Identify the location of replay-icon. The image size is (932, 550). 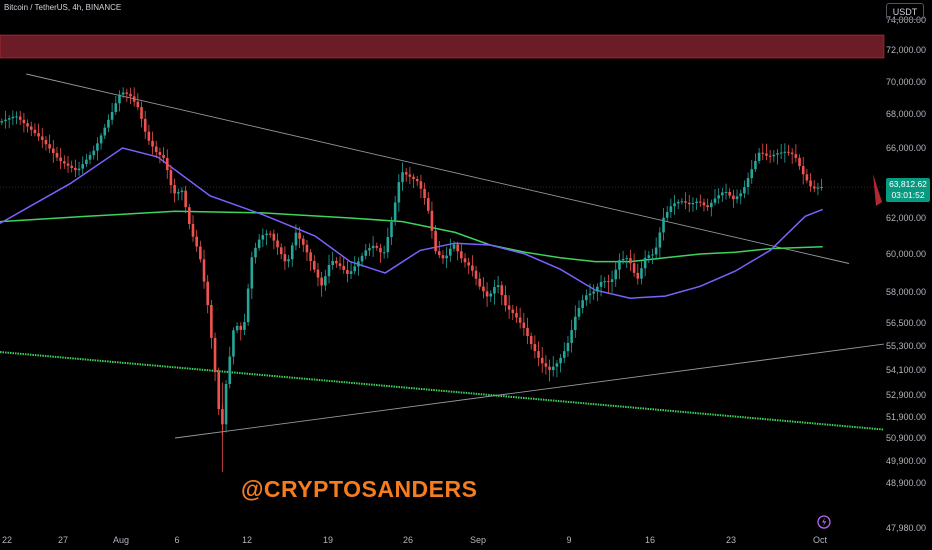
(824, 522).